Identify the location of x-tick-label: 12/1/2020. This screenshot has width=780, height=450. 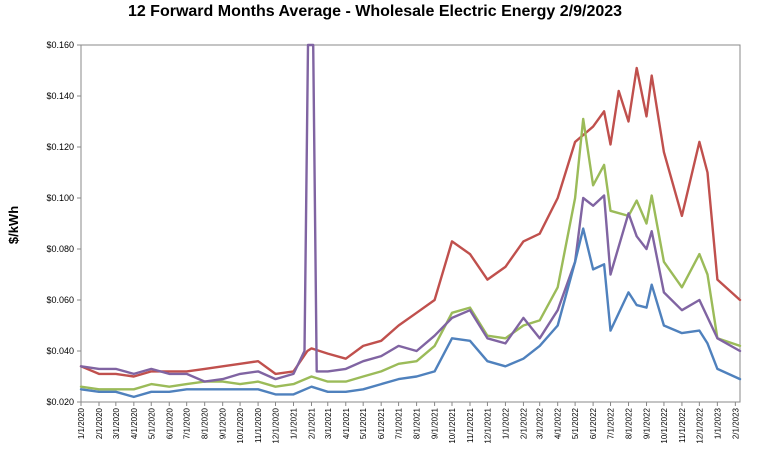
(276, 425).